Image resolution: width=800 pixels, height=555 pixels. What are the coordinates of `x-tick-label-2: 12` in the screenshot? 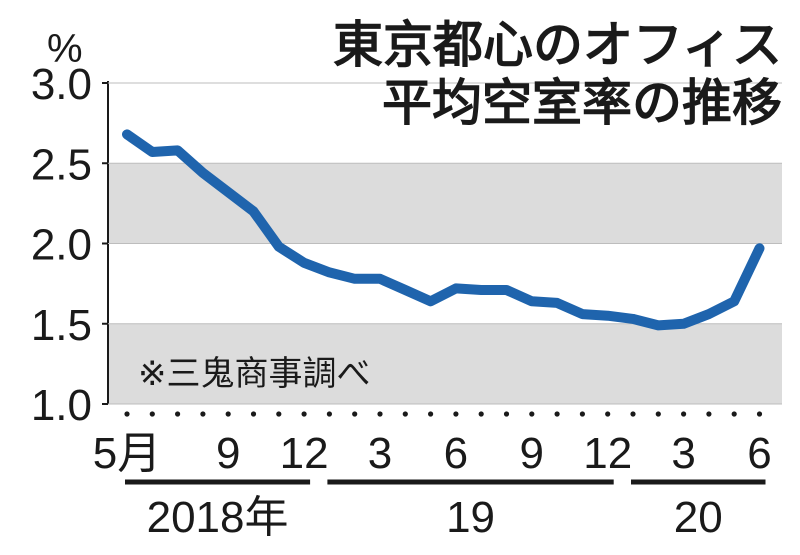 It's located at (304, 453).